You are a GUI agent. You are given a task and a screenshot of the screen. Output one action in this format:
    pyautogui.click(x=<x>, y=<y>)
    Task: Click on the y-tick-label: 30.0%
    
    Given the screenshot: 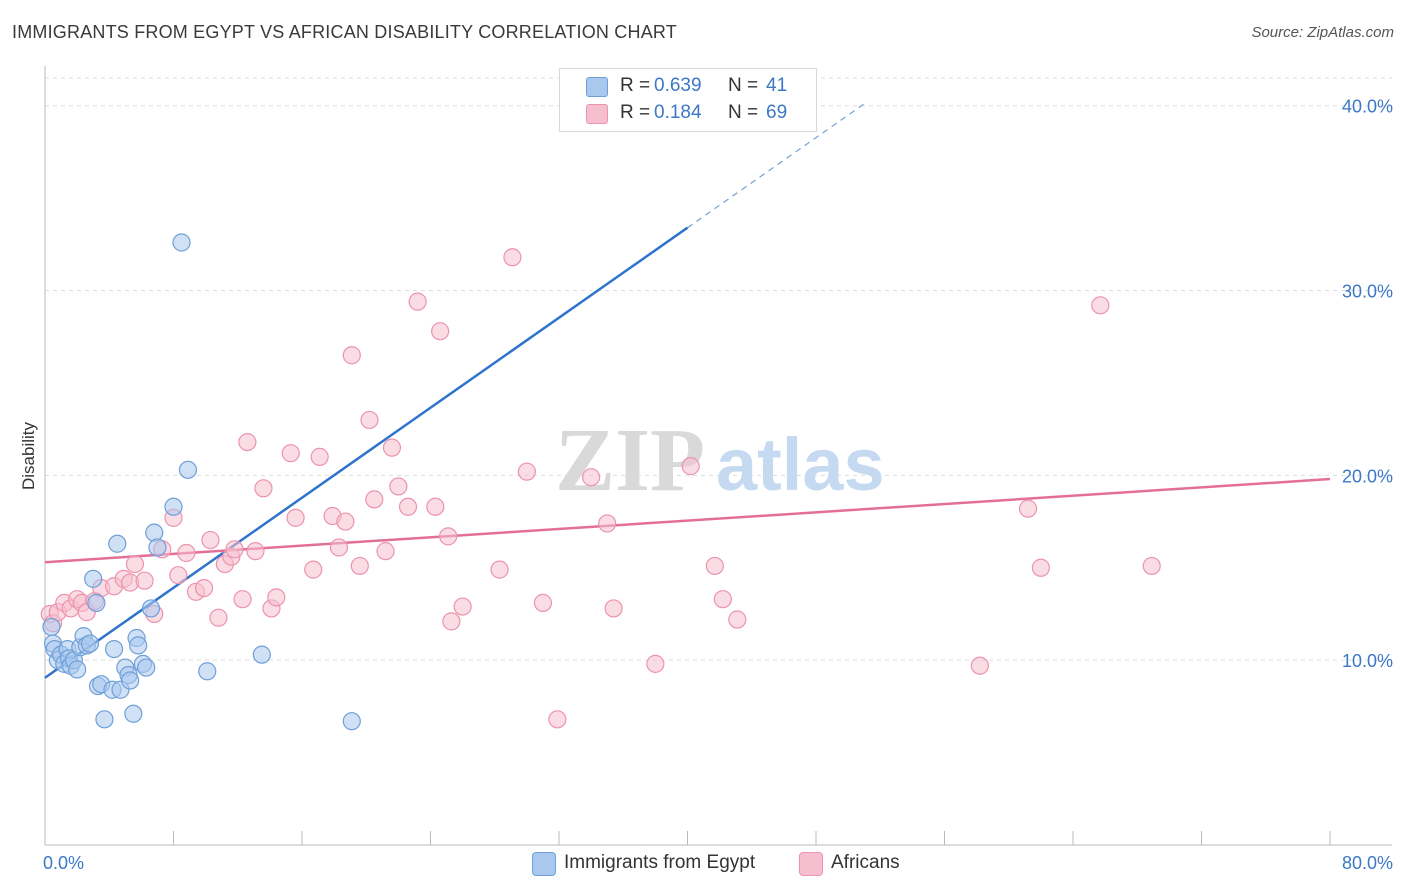 What is the action you would take?
    pyautogui.click(x=1367, y=292)
    